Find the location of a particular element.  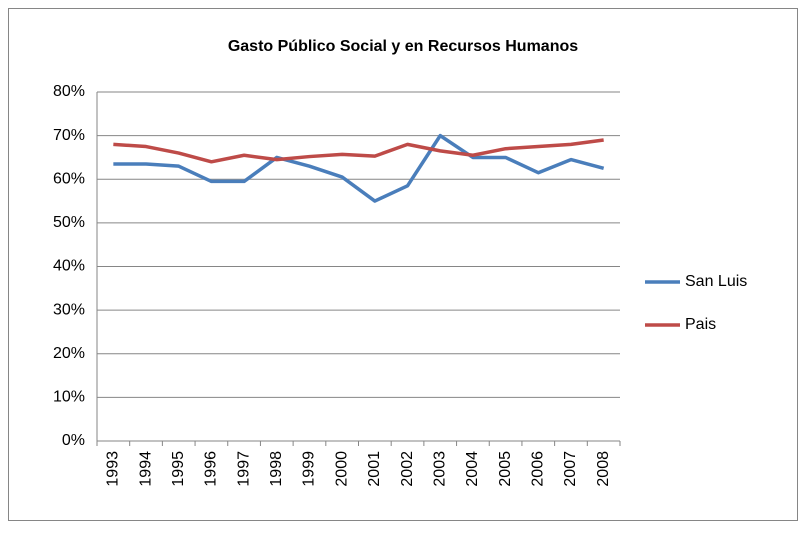

x-tick-label: 2008 is located at coordinates (603, 469).